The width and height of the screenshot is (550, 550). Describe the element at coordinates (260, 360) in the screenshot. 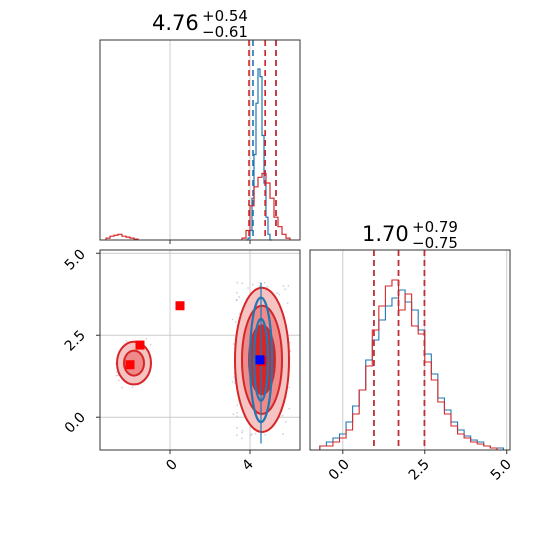

I see `blue-square-marker` at that location.